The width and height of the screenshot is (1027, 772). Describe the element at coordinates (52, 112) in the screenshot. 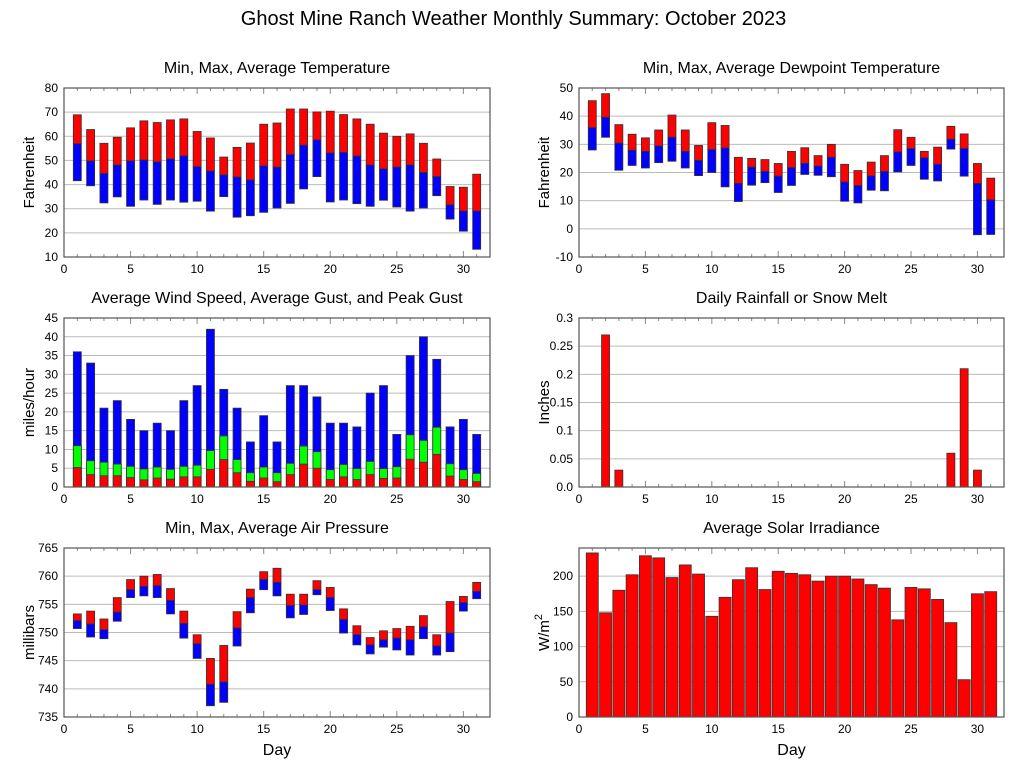

I see `y-tick-label: 70` at that location.